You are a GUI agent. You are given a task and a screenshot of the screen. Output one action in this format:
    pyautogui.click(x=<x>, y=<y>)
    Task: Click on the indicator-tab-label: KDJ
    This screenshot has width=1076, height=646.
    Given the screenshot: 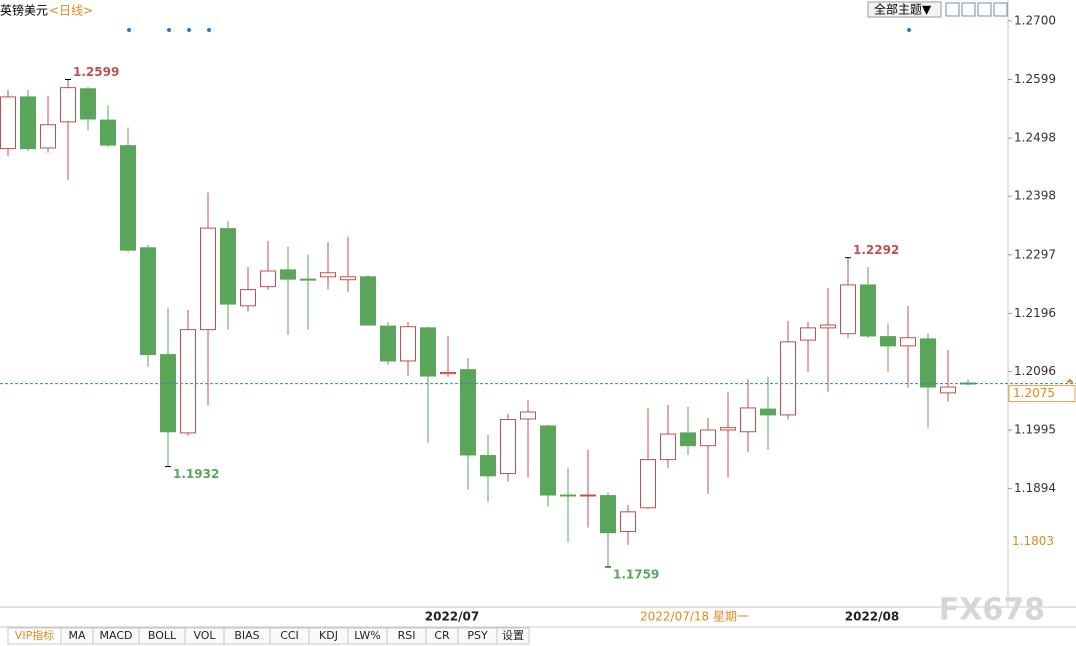 What is the action you would take?
    pyautogui.click(x=328, y=635)
    